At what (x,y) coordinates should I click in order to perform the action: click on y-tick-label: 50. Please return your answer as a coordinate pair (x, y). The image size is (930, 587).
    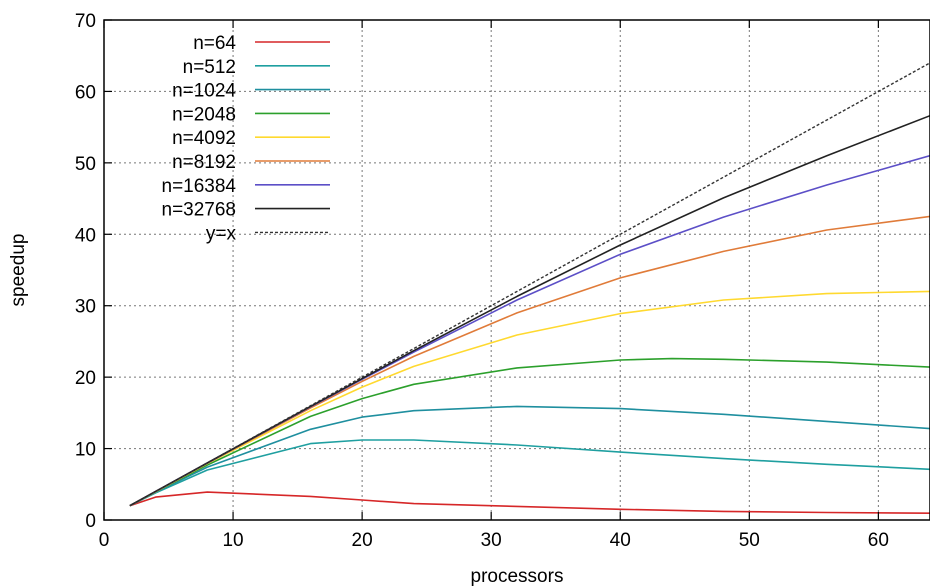
    Looking at the image, I should click on (85, 164).